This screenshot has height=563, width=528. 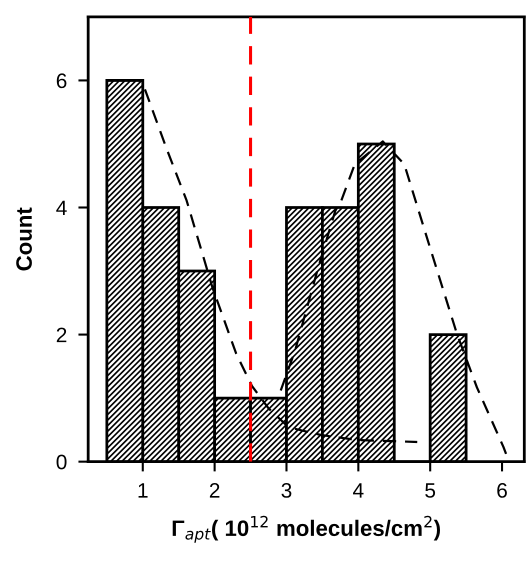 What do you see at coordinates (61, 208) in the screenshot?
I see `y-tick-label: 4` at bounding box center [61, 208].